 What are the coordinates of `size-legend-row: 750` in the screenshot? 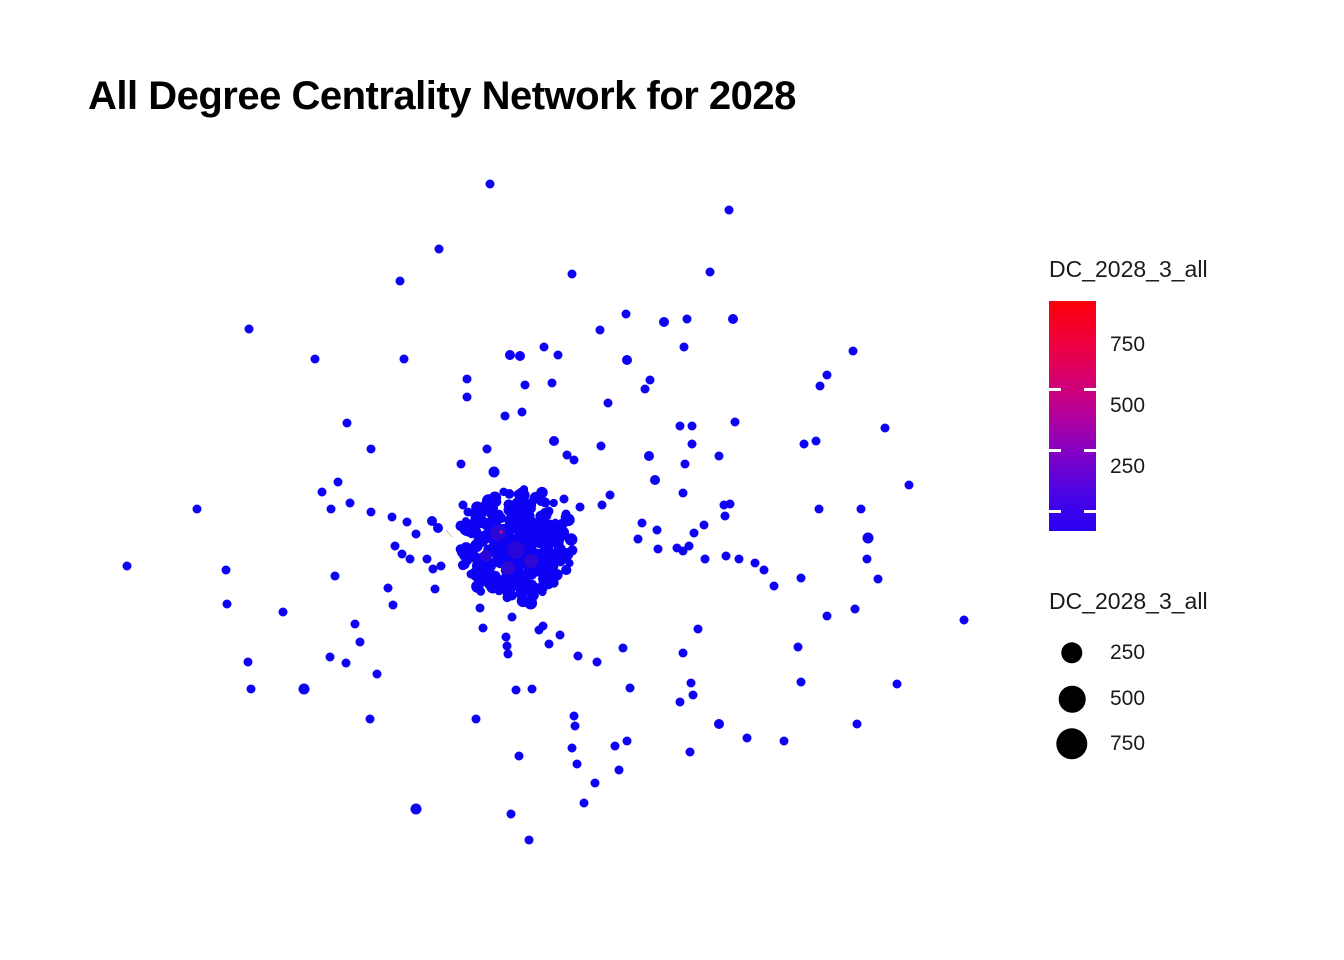 It's located at (1184, 744).